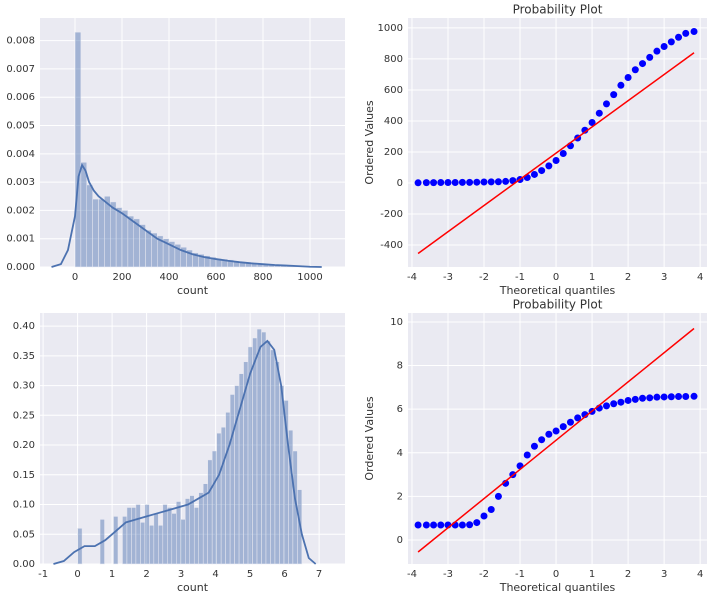 The height and width of the screenshot is (604, 713). What do you see at coordinates (20, 267) in the screenshot?
I see `y-tick-label: 0.000` at bounding box center [20, 267].